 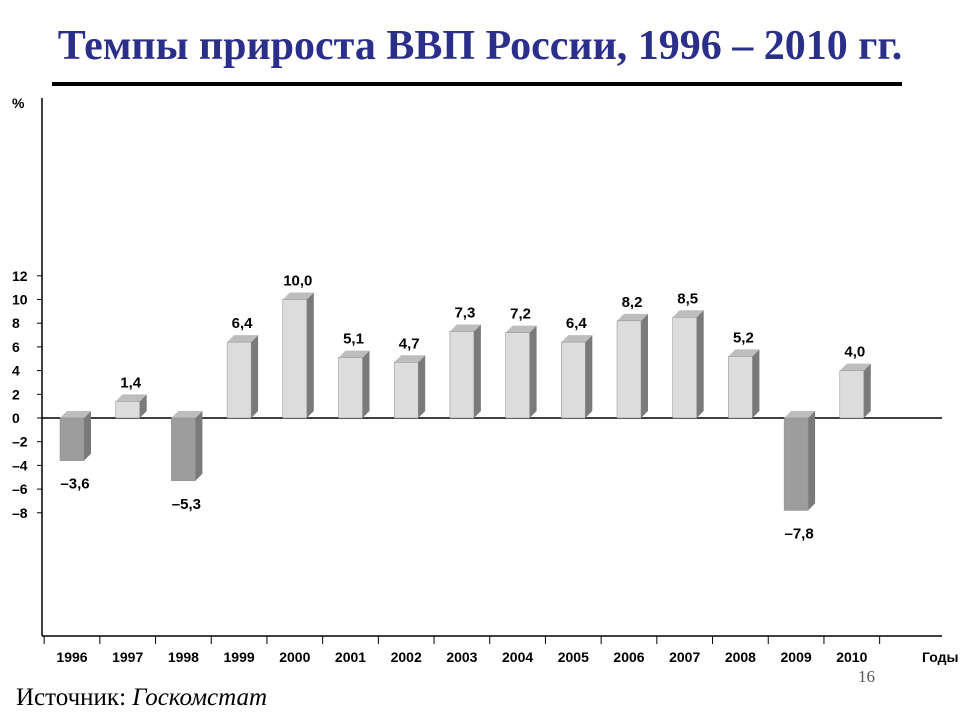 I want to click on bar-1997, so click(x=131, y=406).